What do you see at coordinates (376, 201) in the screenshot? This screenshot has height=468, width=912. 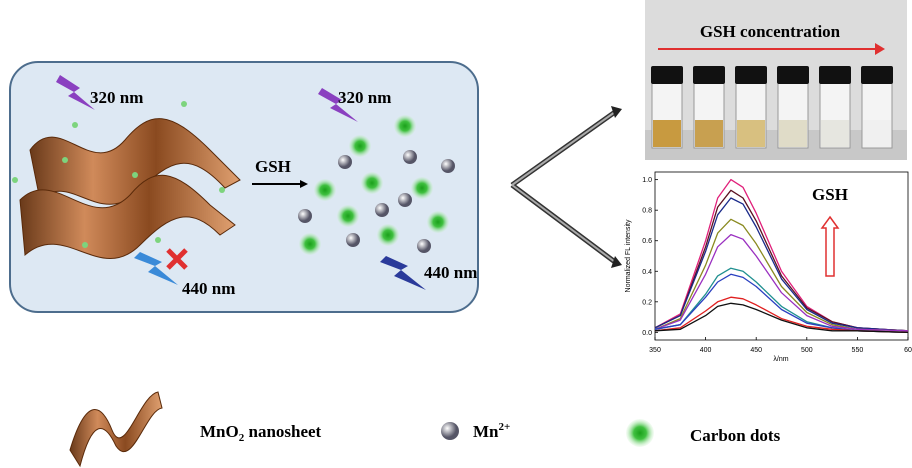 I see `mn-ions` at bounding box center [376, 201].